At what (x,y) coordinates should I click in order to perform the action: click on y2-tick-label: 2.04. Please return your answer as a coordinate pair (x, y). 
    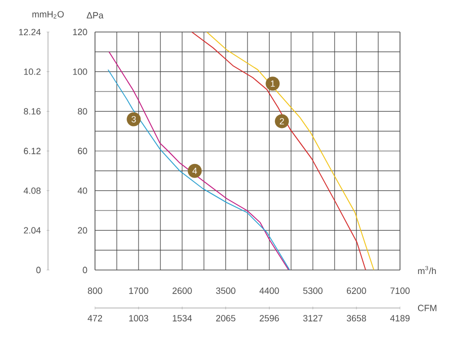
    Looking at the image, I should click on (32, 230).